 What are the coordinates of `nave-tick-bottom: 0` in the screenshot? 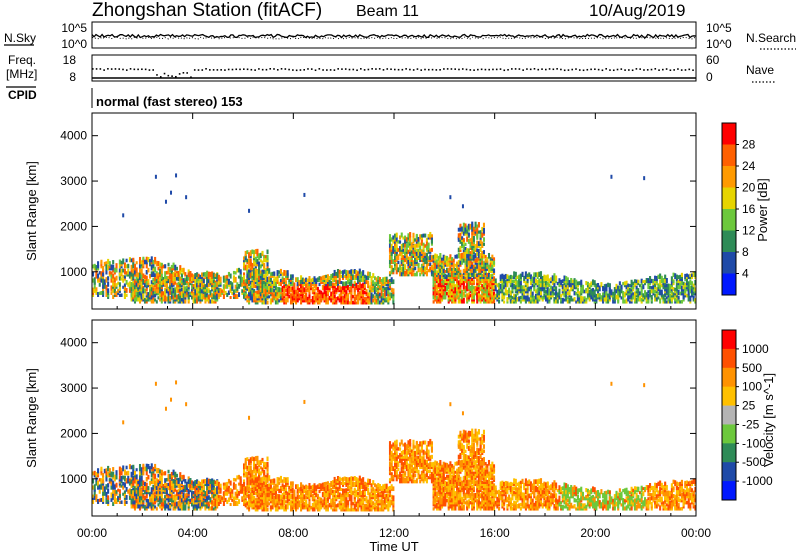 It's located at (709, 77).